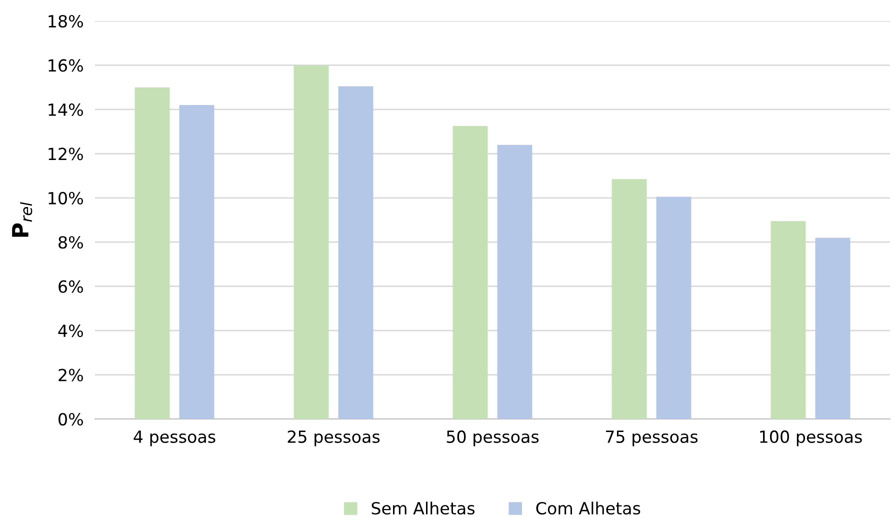 The height and width of the screenshot is (520, 896). Describe the element at coordinates (70, 242) in the screenshot. I see `y-tick-label: 8%` at that location.